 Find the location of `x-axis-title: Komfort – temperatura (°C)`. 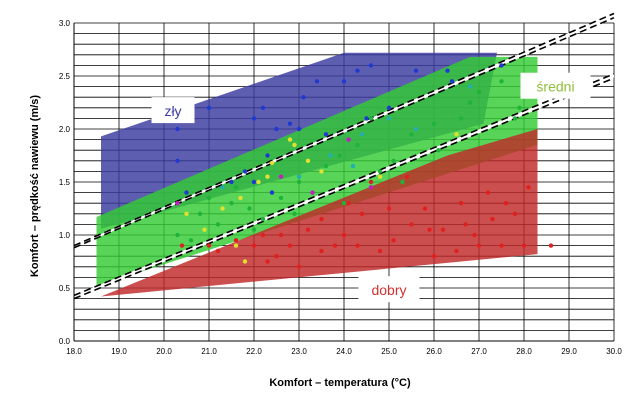

x-axis-title: Komfort – temperatura (°C) is located at coordinates (340, 383).